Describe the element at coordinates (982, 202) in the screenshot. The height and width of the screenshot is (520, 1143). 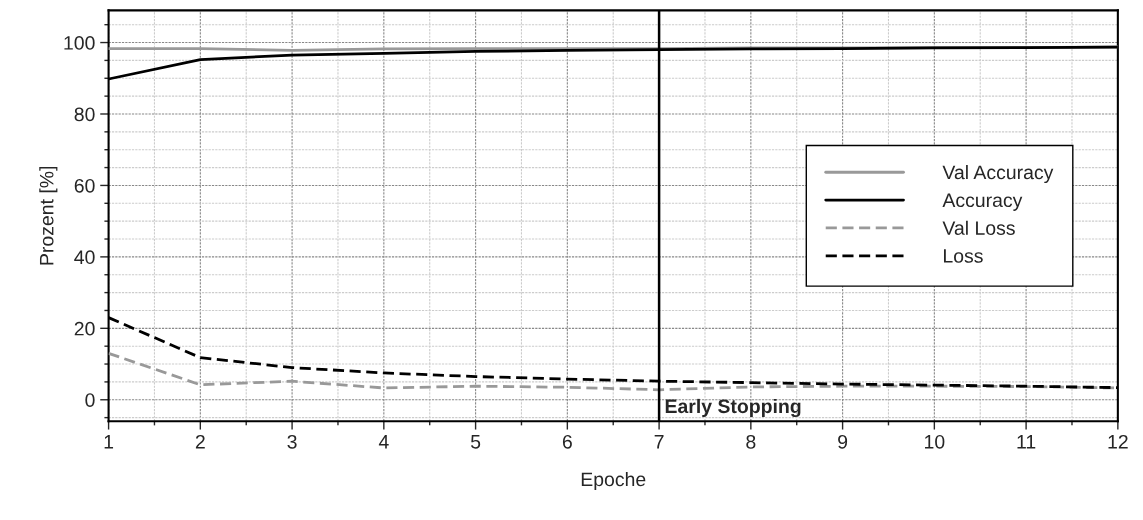
I see `legend-label: Accuracy` at that location.